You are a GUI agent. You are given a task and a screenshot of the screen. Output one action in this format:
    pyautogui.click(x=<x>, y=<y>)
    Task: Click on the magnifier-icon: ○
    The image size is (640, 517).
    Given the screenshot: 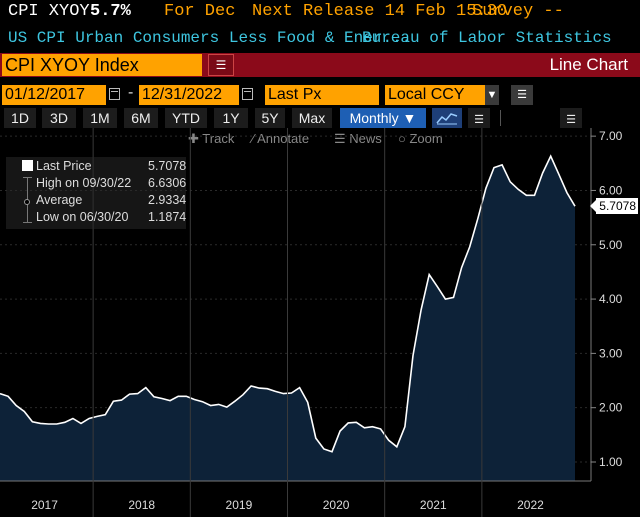 What is the action you would take?
    pyautogui.click(x=402, y=138)
    